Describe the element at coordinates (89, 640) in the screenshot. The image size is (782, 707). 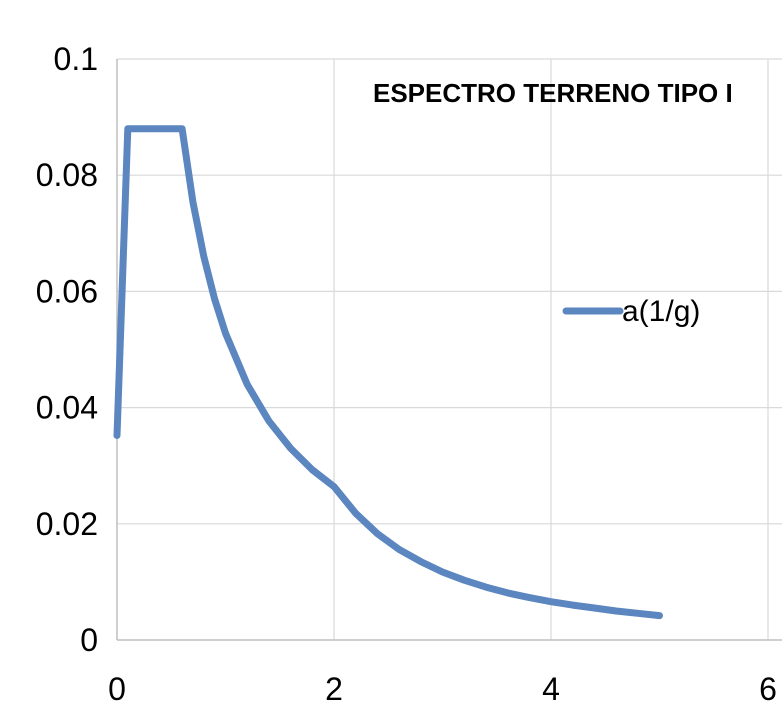
I see `y-tick-label: 0` at that location.